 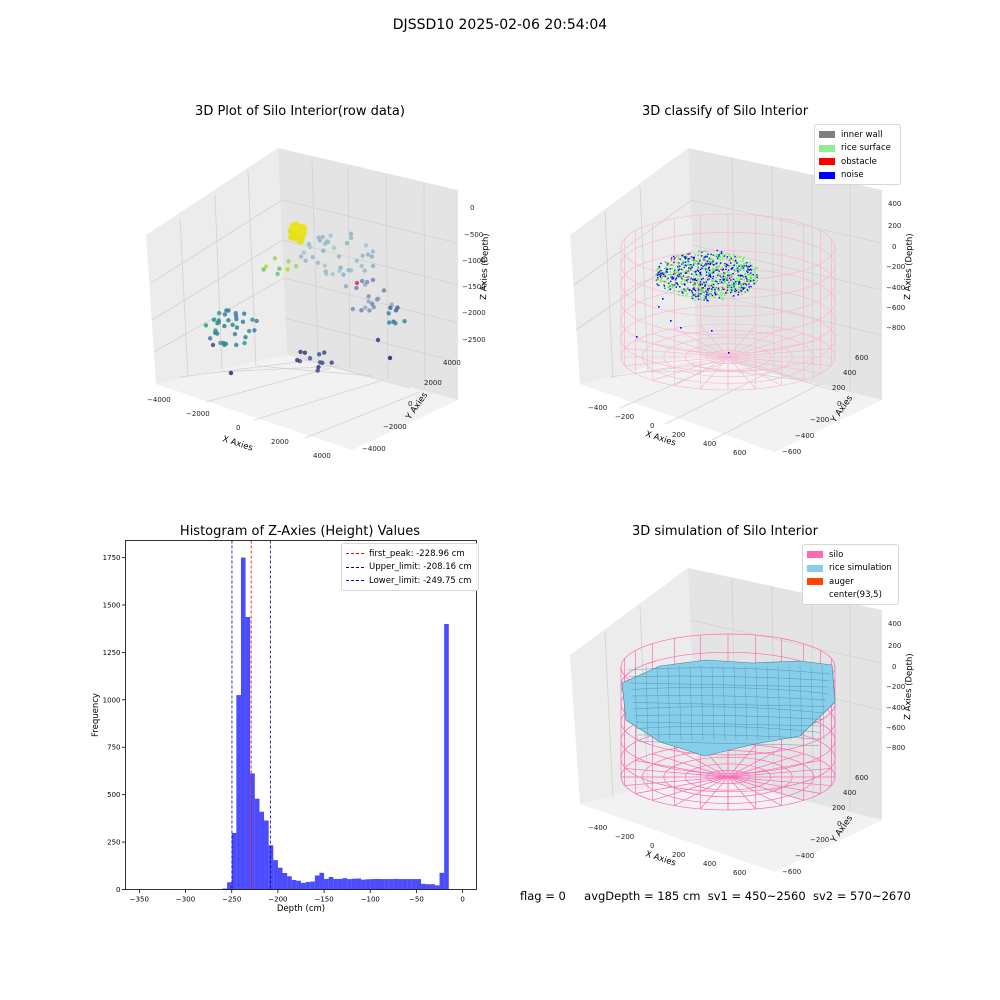 What do you see at coordinates (827, 175) in the screenshot?
I see `legend-swatch-noise` at bounding box center [827, 175].